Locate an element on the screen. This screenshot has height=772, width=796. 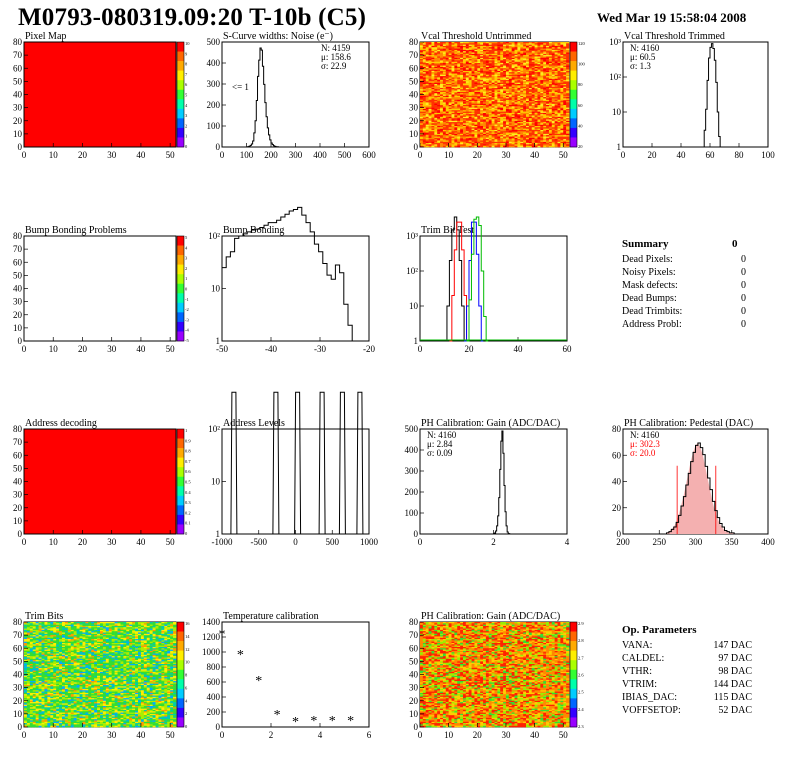
vcal-untrimmed-palette-swatch is located at coordinates (573, 104).